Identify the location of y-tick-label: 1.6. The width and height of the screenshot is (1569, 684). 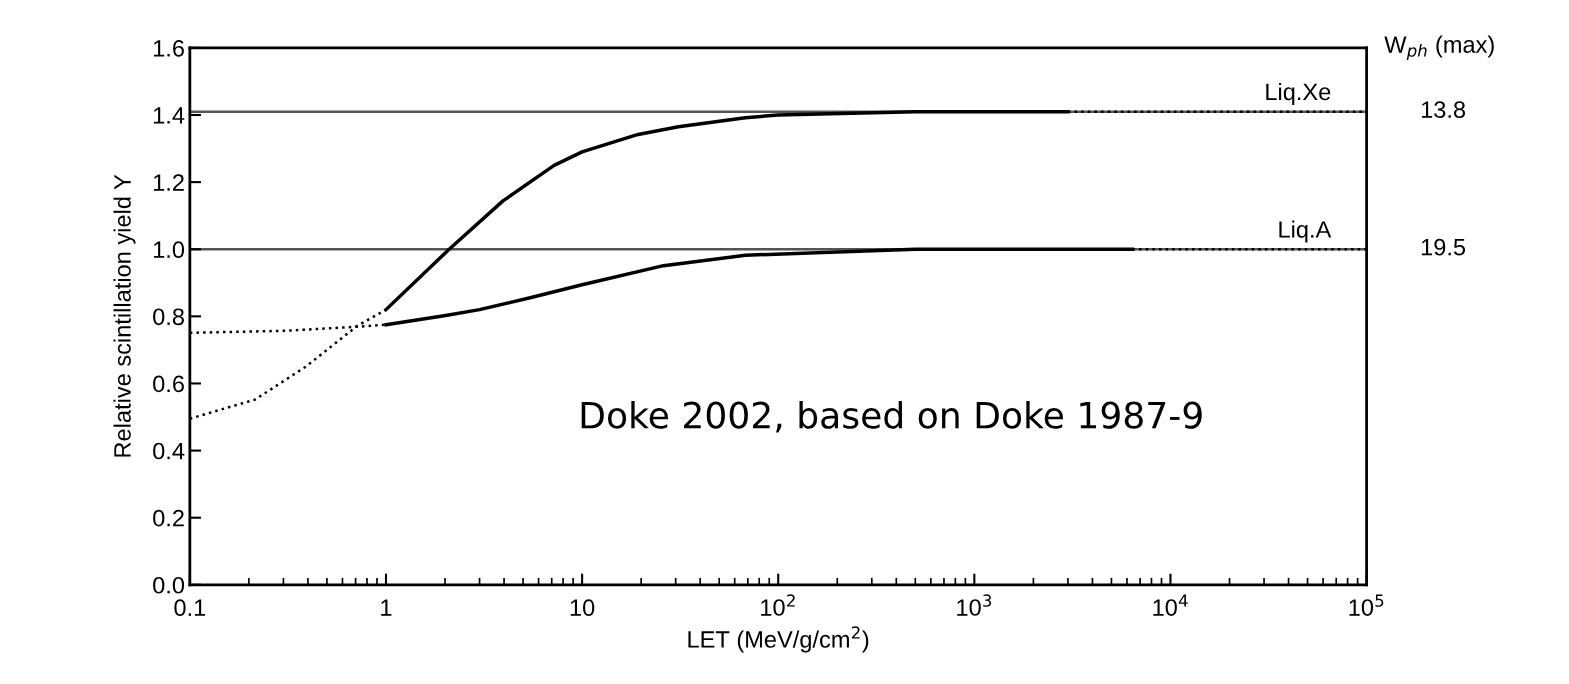
(168, 48).